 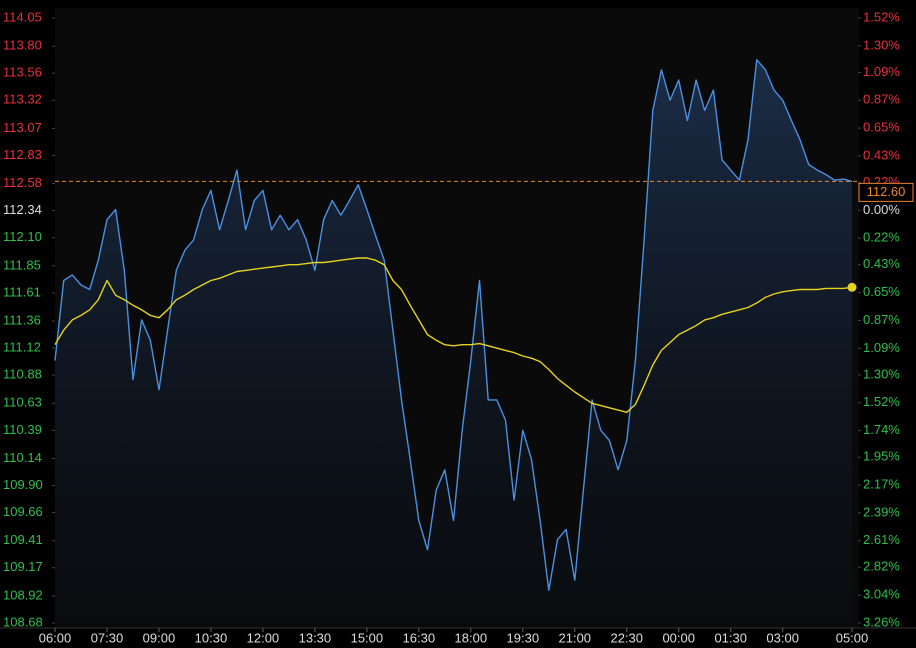 I want to click on current-price-box, so click(x=886, y=192).